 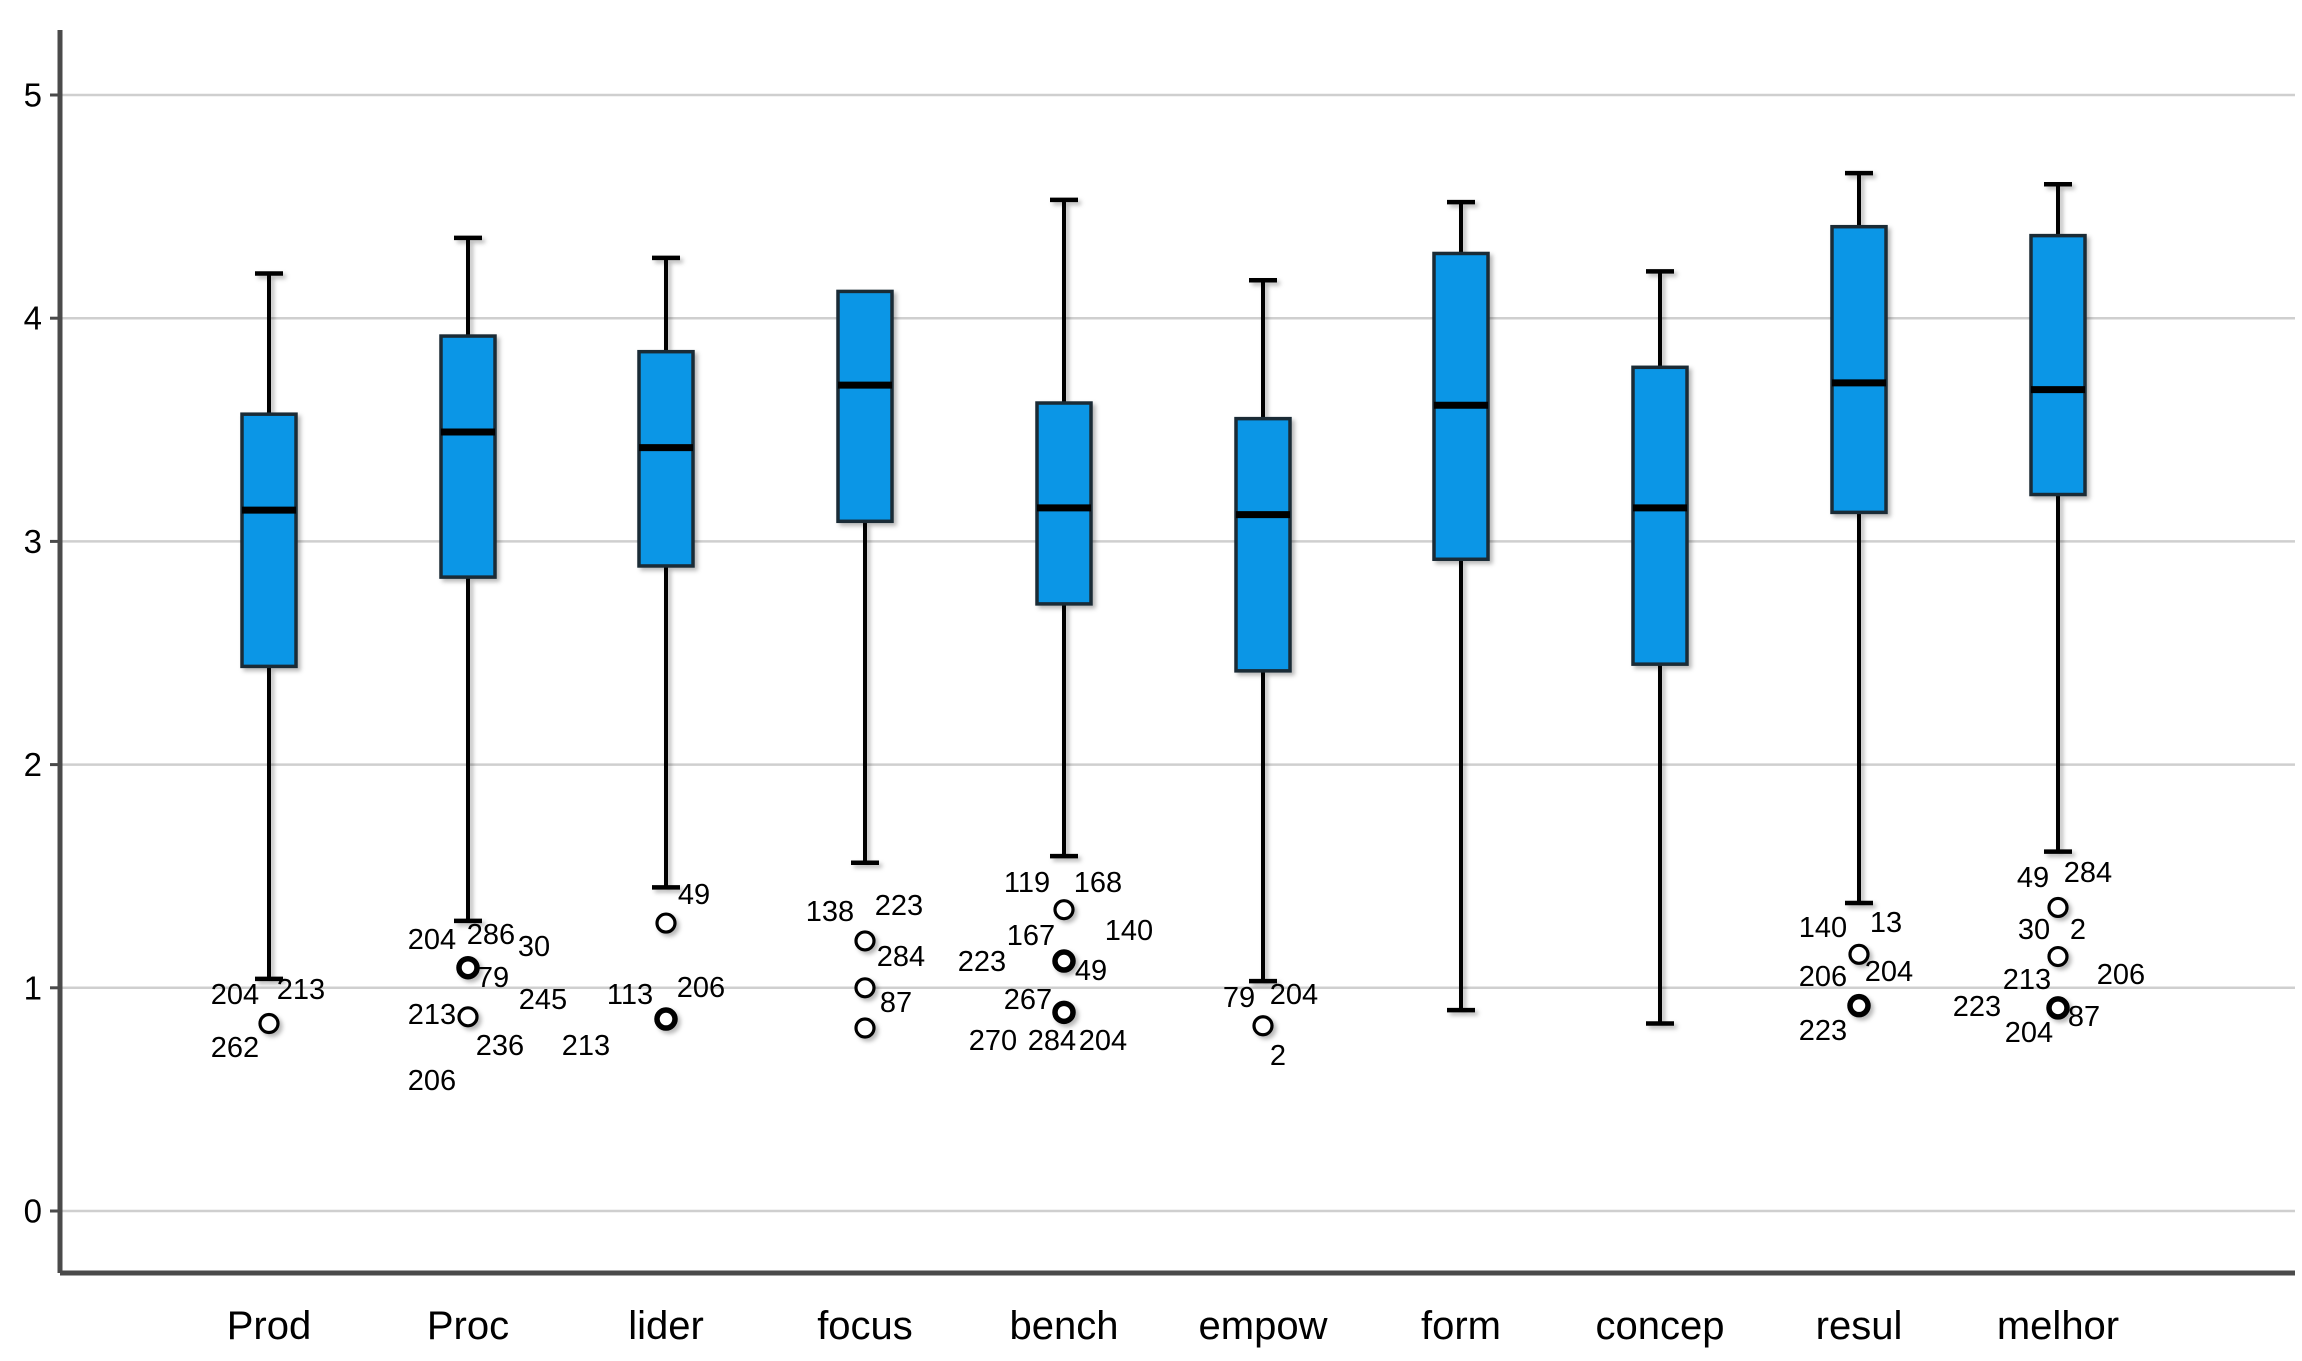 What do you see at coordinates (33, 95) in the screenshot?
I see `y-tick-label: 5` at bounding box center [33, 95].